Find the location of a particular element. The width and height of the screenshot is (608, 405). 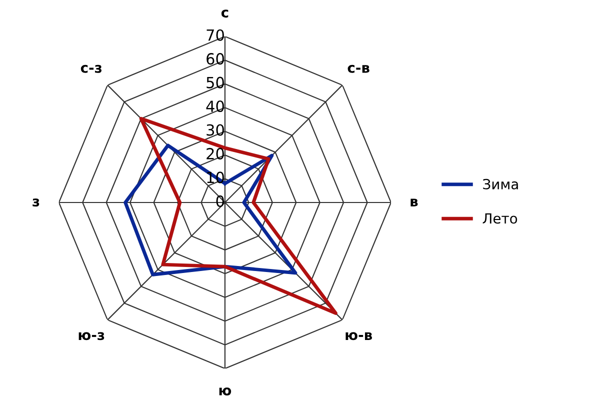

y-tick-label: 60 is located at coordinates (215, 59).